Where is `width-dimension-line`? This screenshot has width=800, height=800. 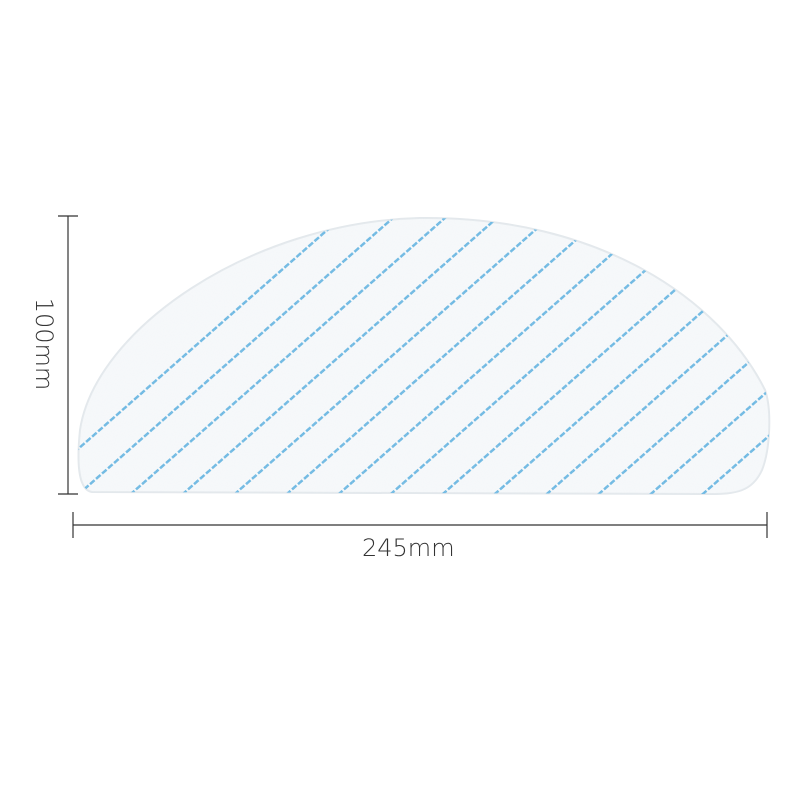
width-dimension-line is located at coordinates (420, 525).